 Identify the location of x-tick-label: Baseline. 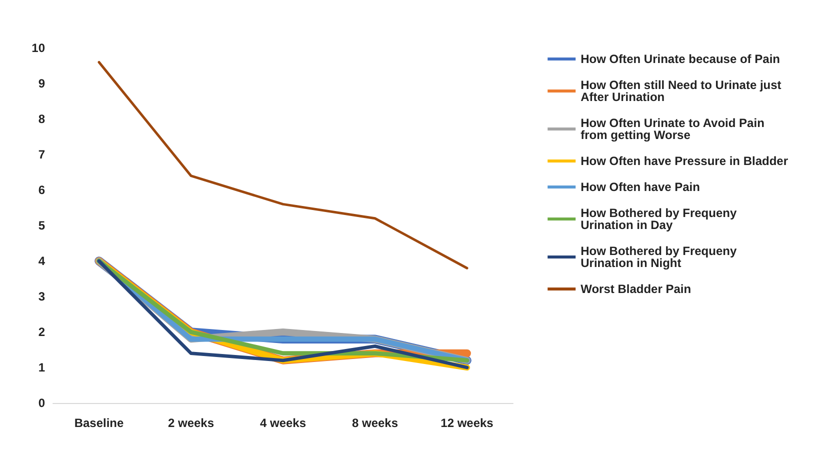
(99, 423).